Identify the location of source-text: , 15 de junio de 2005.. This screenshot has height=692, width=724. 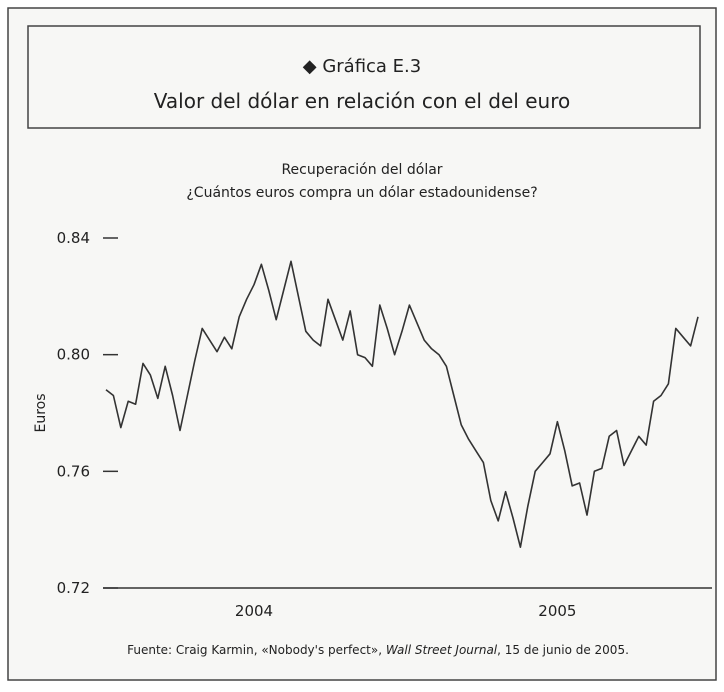
(563, 650).